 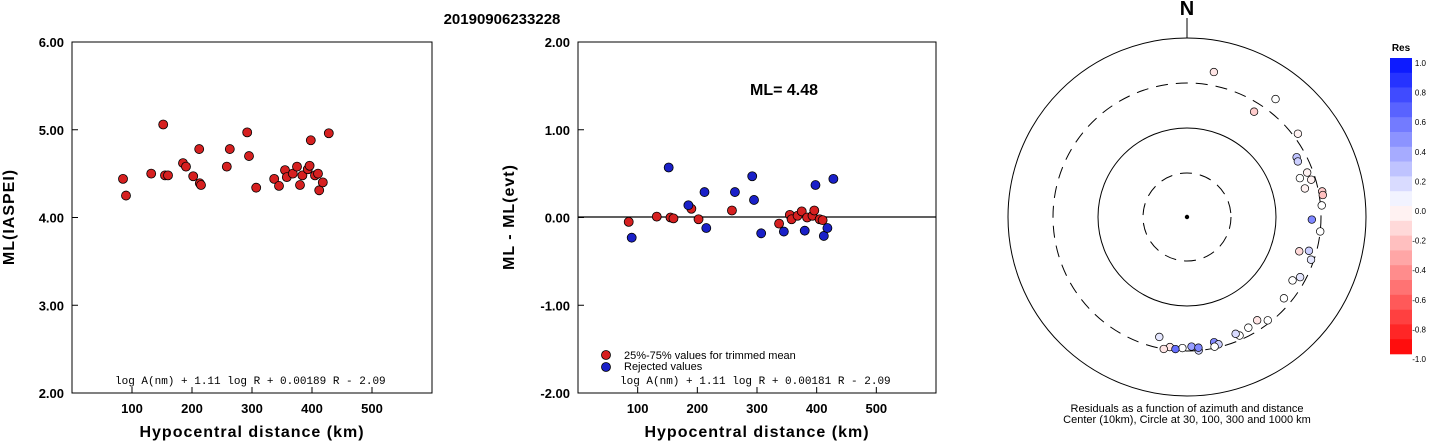 What do you see at coordinates (784, 90) in the screenshot?
I see `ml-annotation: ML= 4.48` at bounding box center [784, 90].